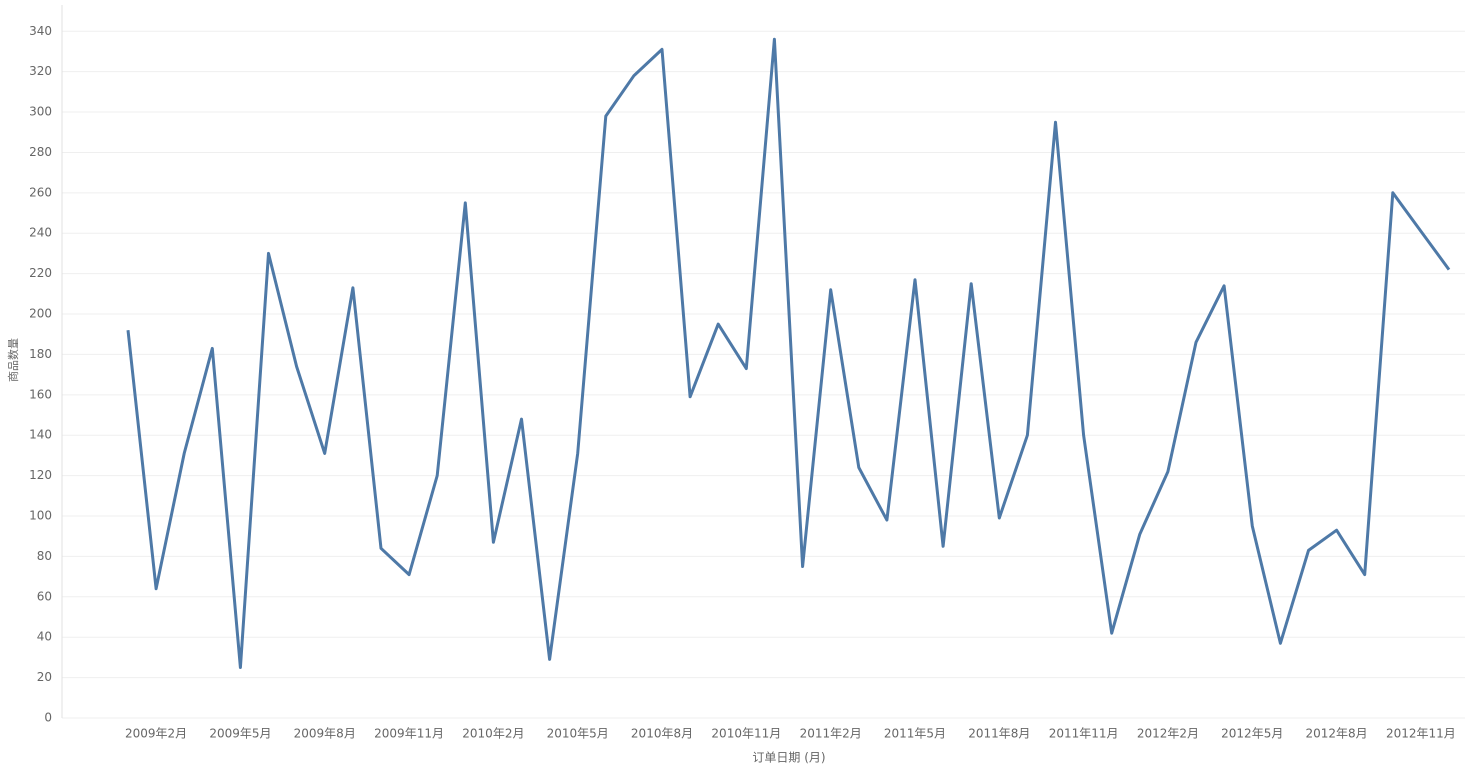  I want to click on y-tick-label: 280, so click(40, 152).